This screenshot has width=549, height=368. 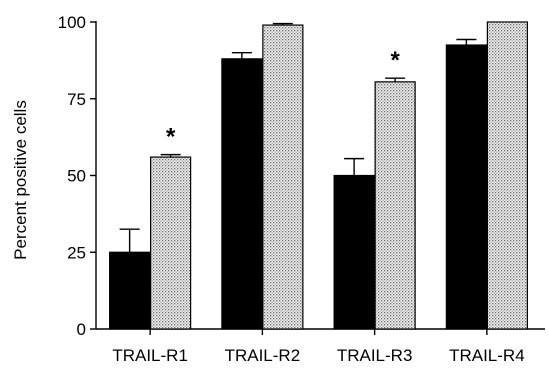 What do you see at coordinates (76, 176) in the screenshot?
I see `y-tick-label: 50` at bounding box center [76, 176].